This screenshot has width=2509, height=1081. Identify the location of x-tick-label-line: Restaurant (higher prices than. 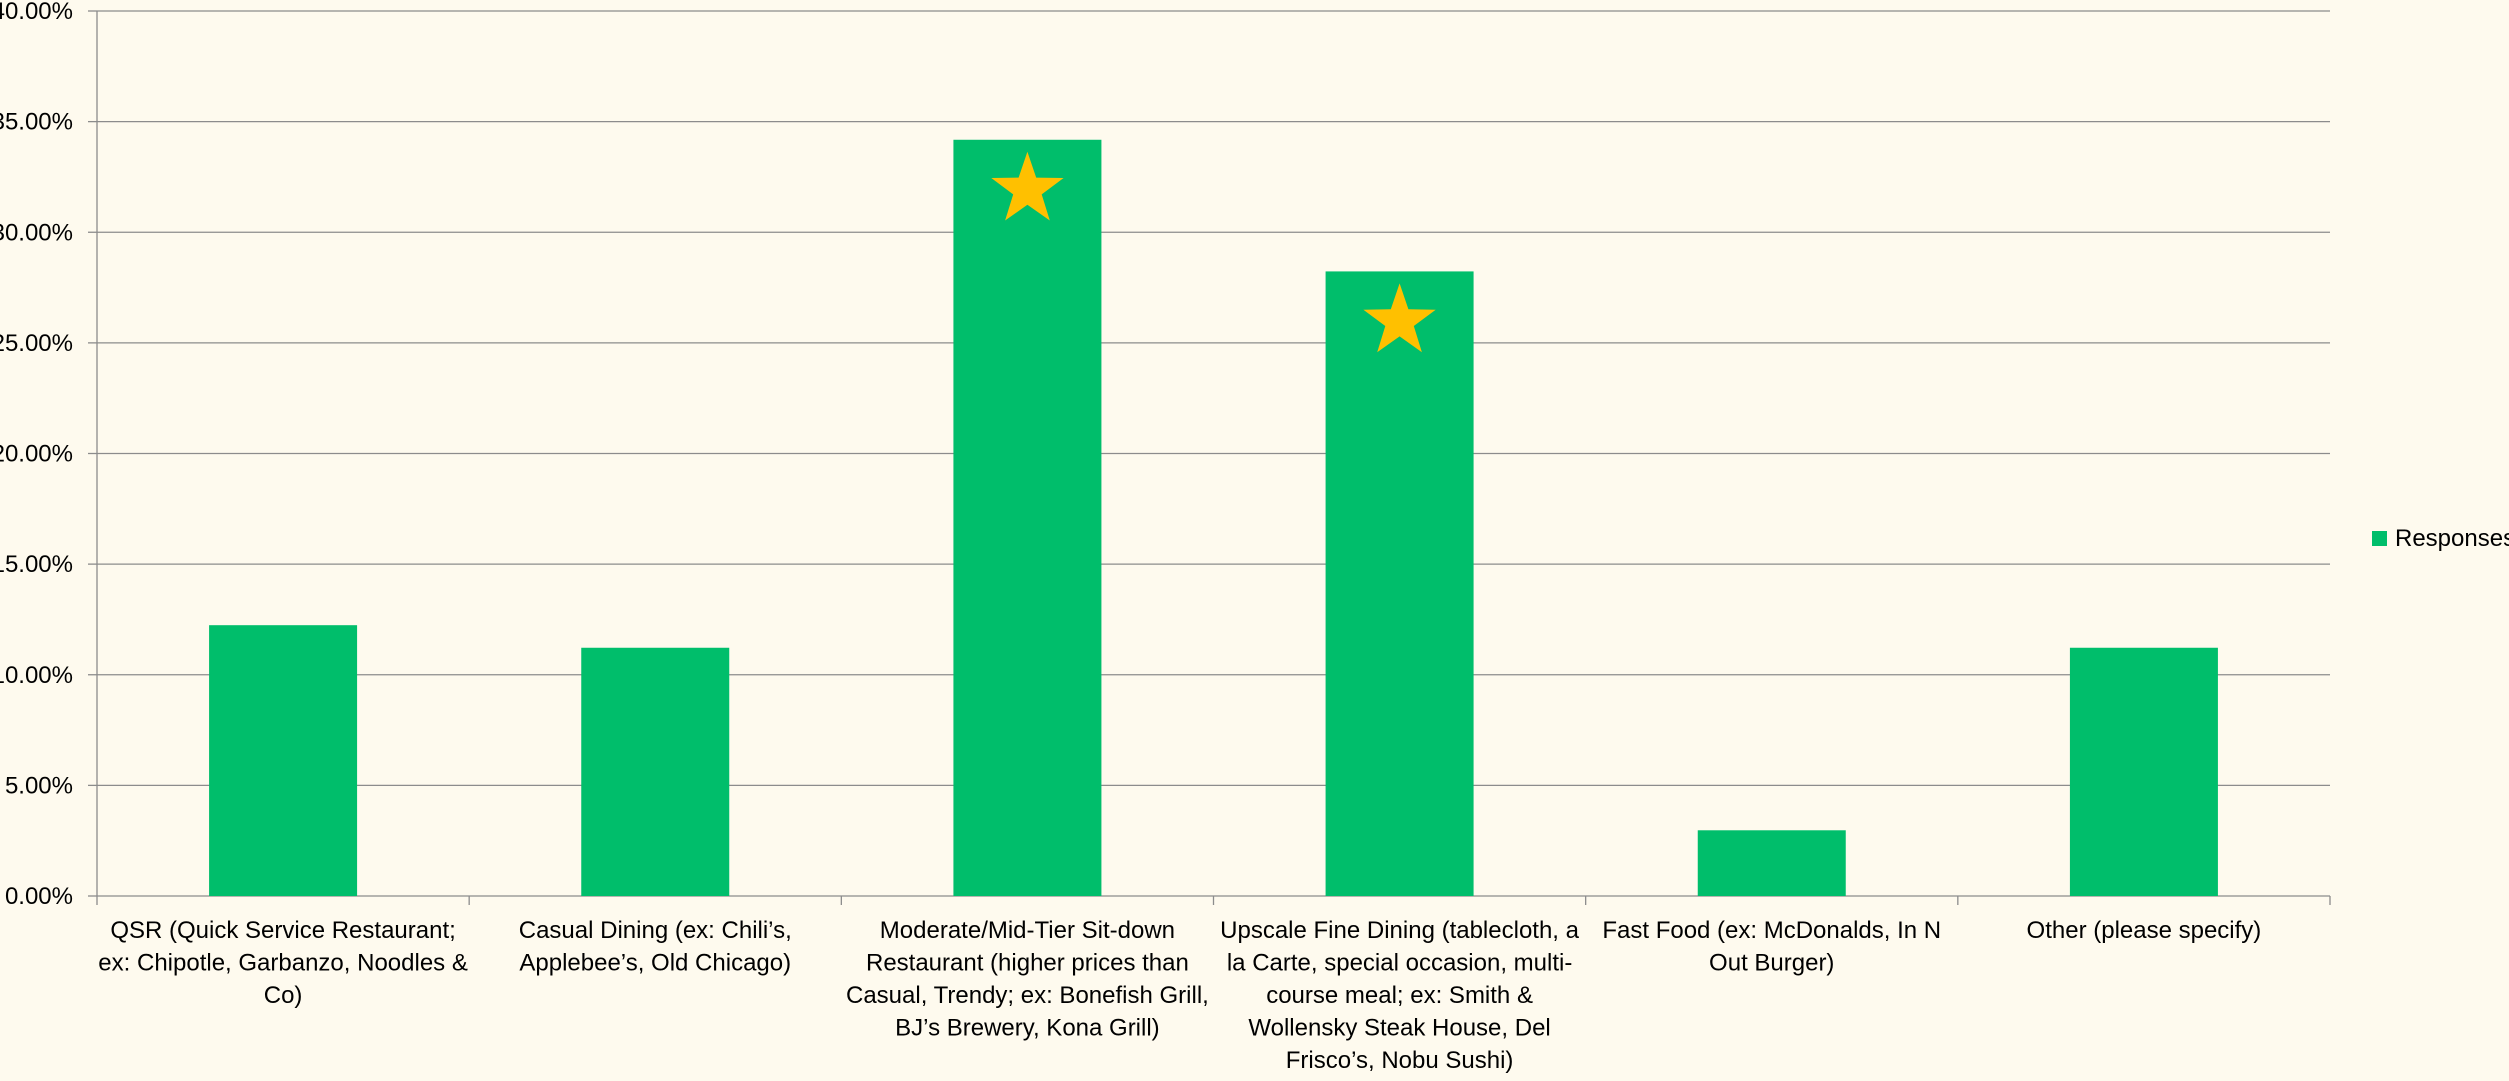
(1027, 963).